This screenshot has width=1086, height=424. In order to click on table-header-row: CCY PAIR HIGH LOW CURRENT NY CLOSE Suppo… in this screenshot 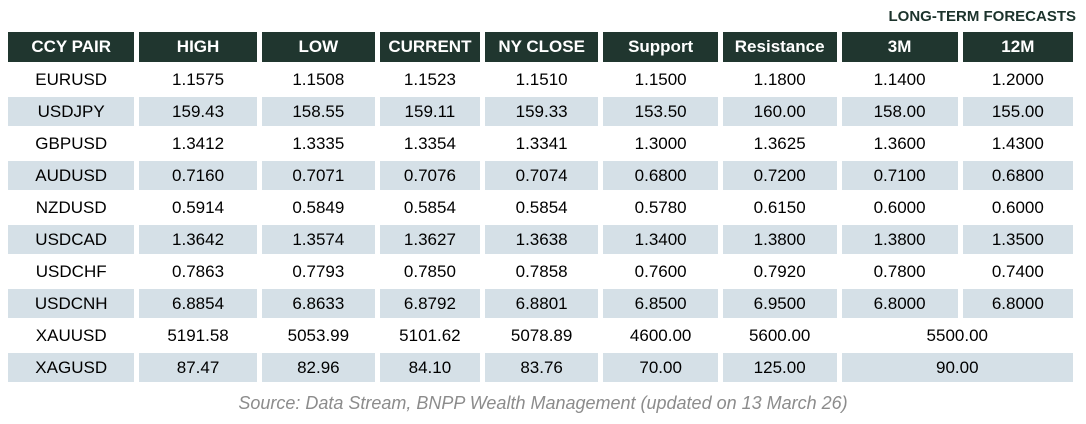, I will do `click(540, 47)`.